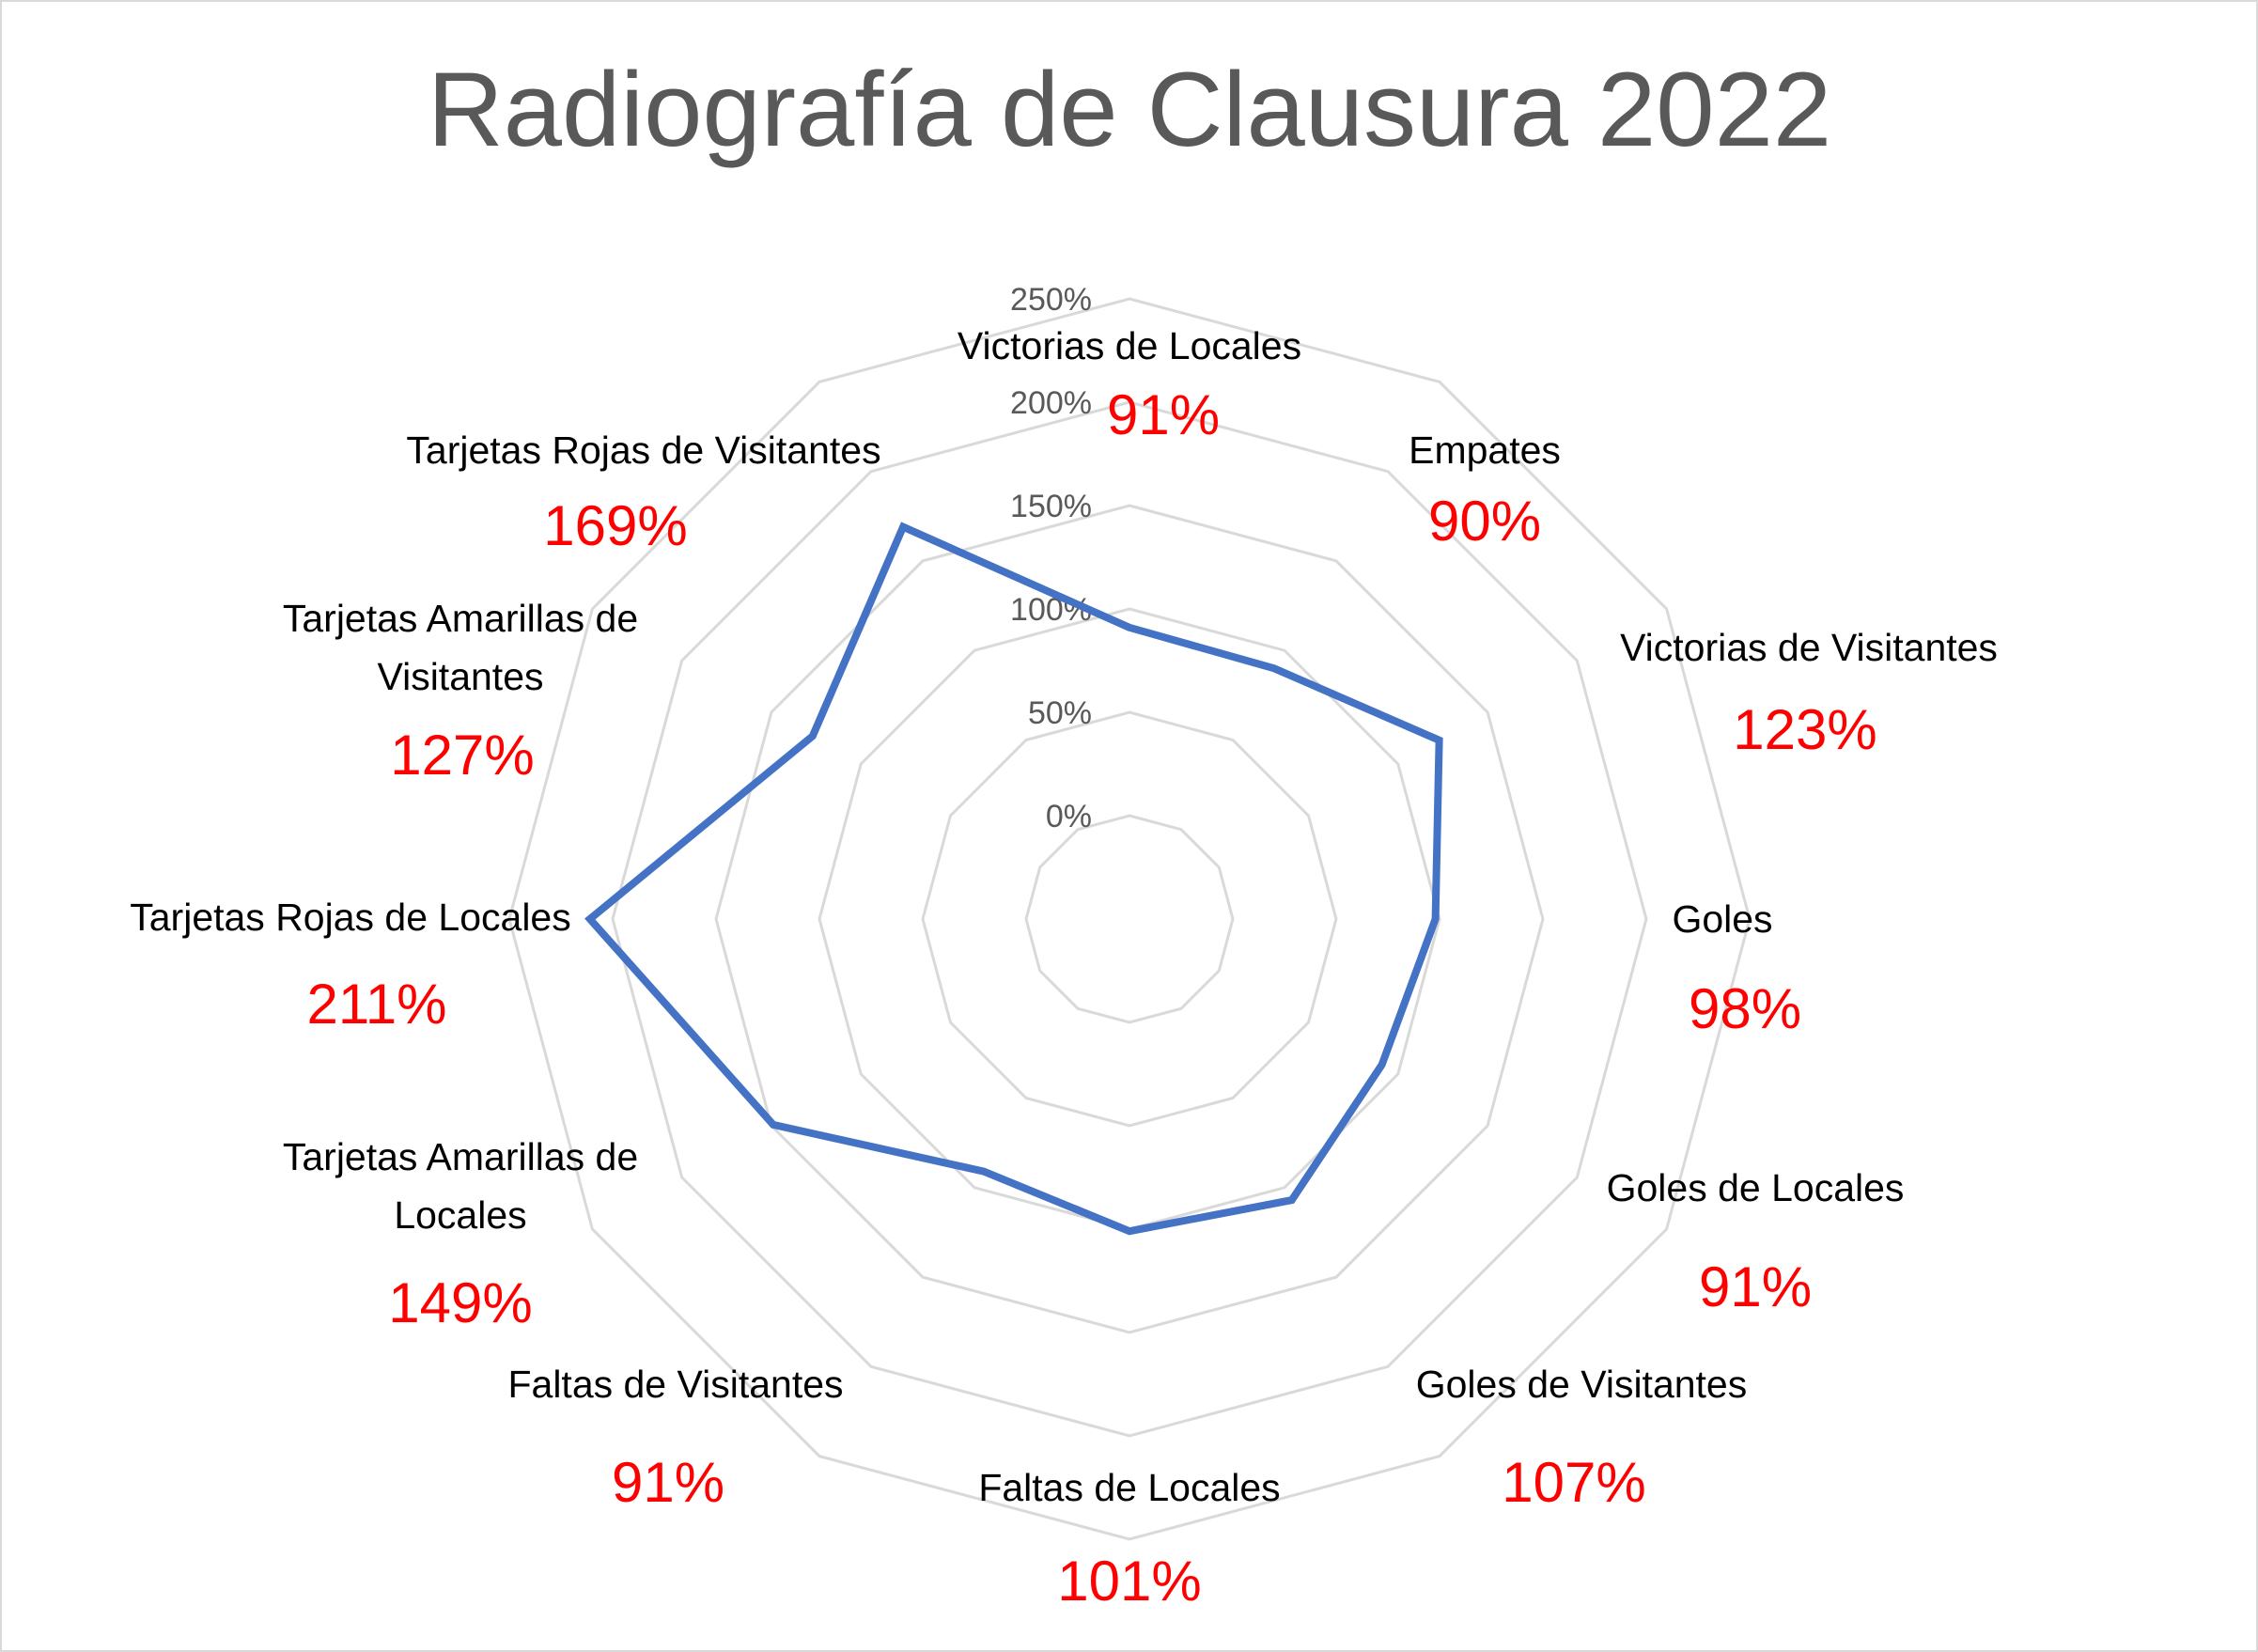  I want to click on category-label: Tarjetas Amarillas de Visitantes, so click(461, 647).